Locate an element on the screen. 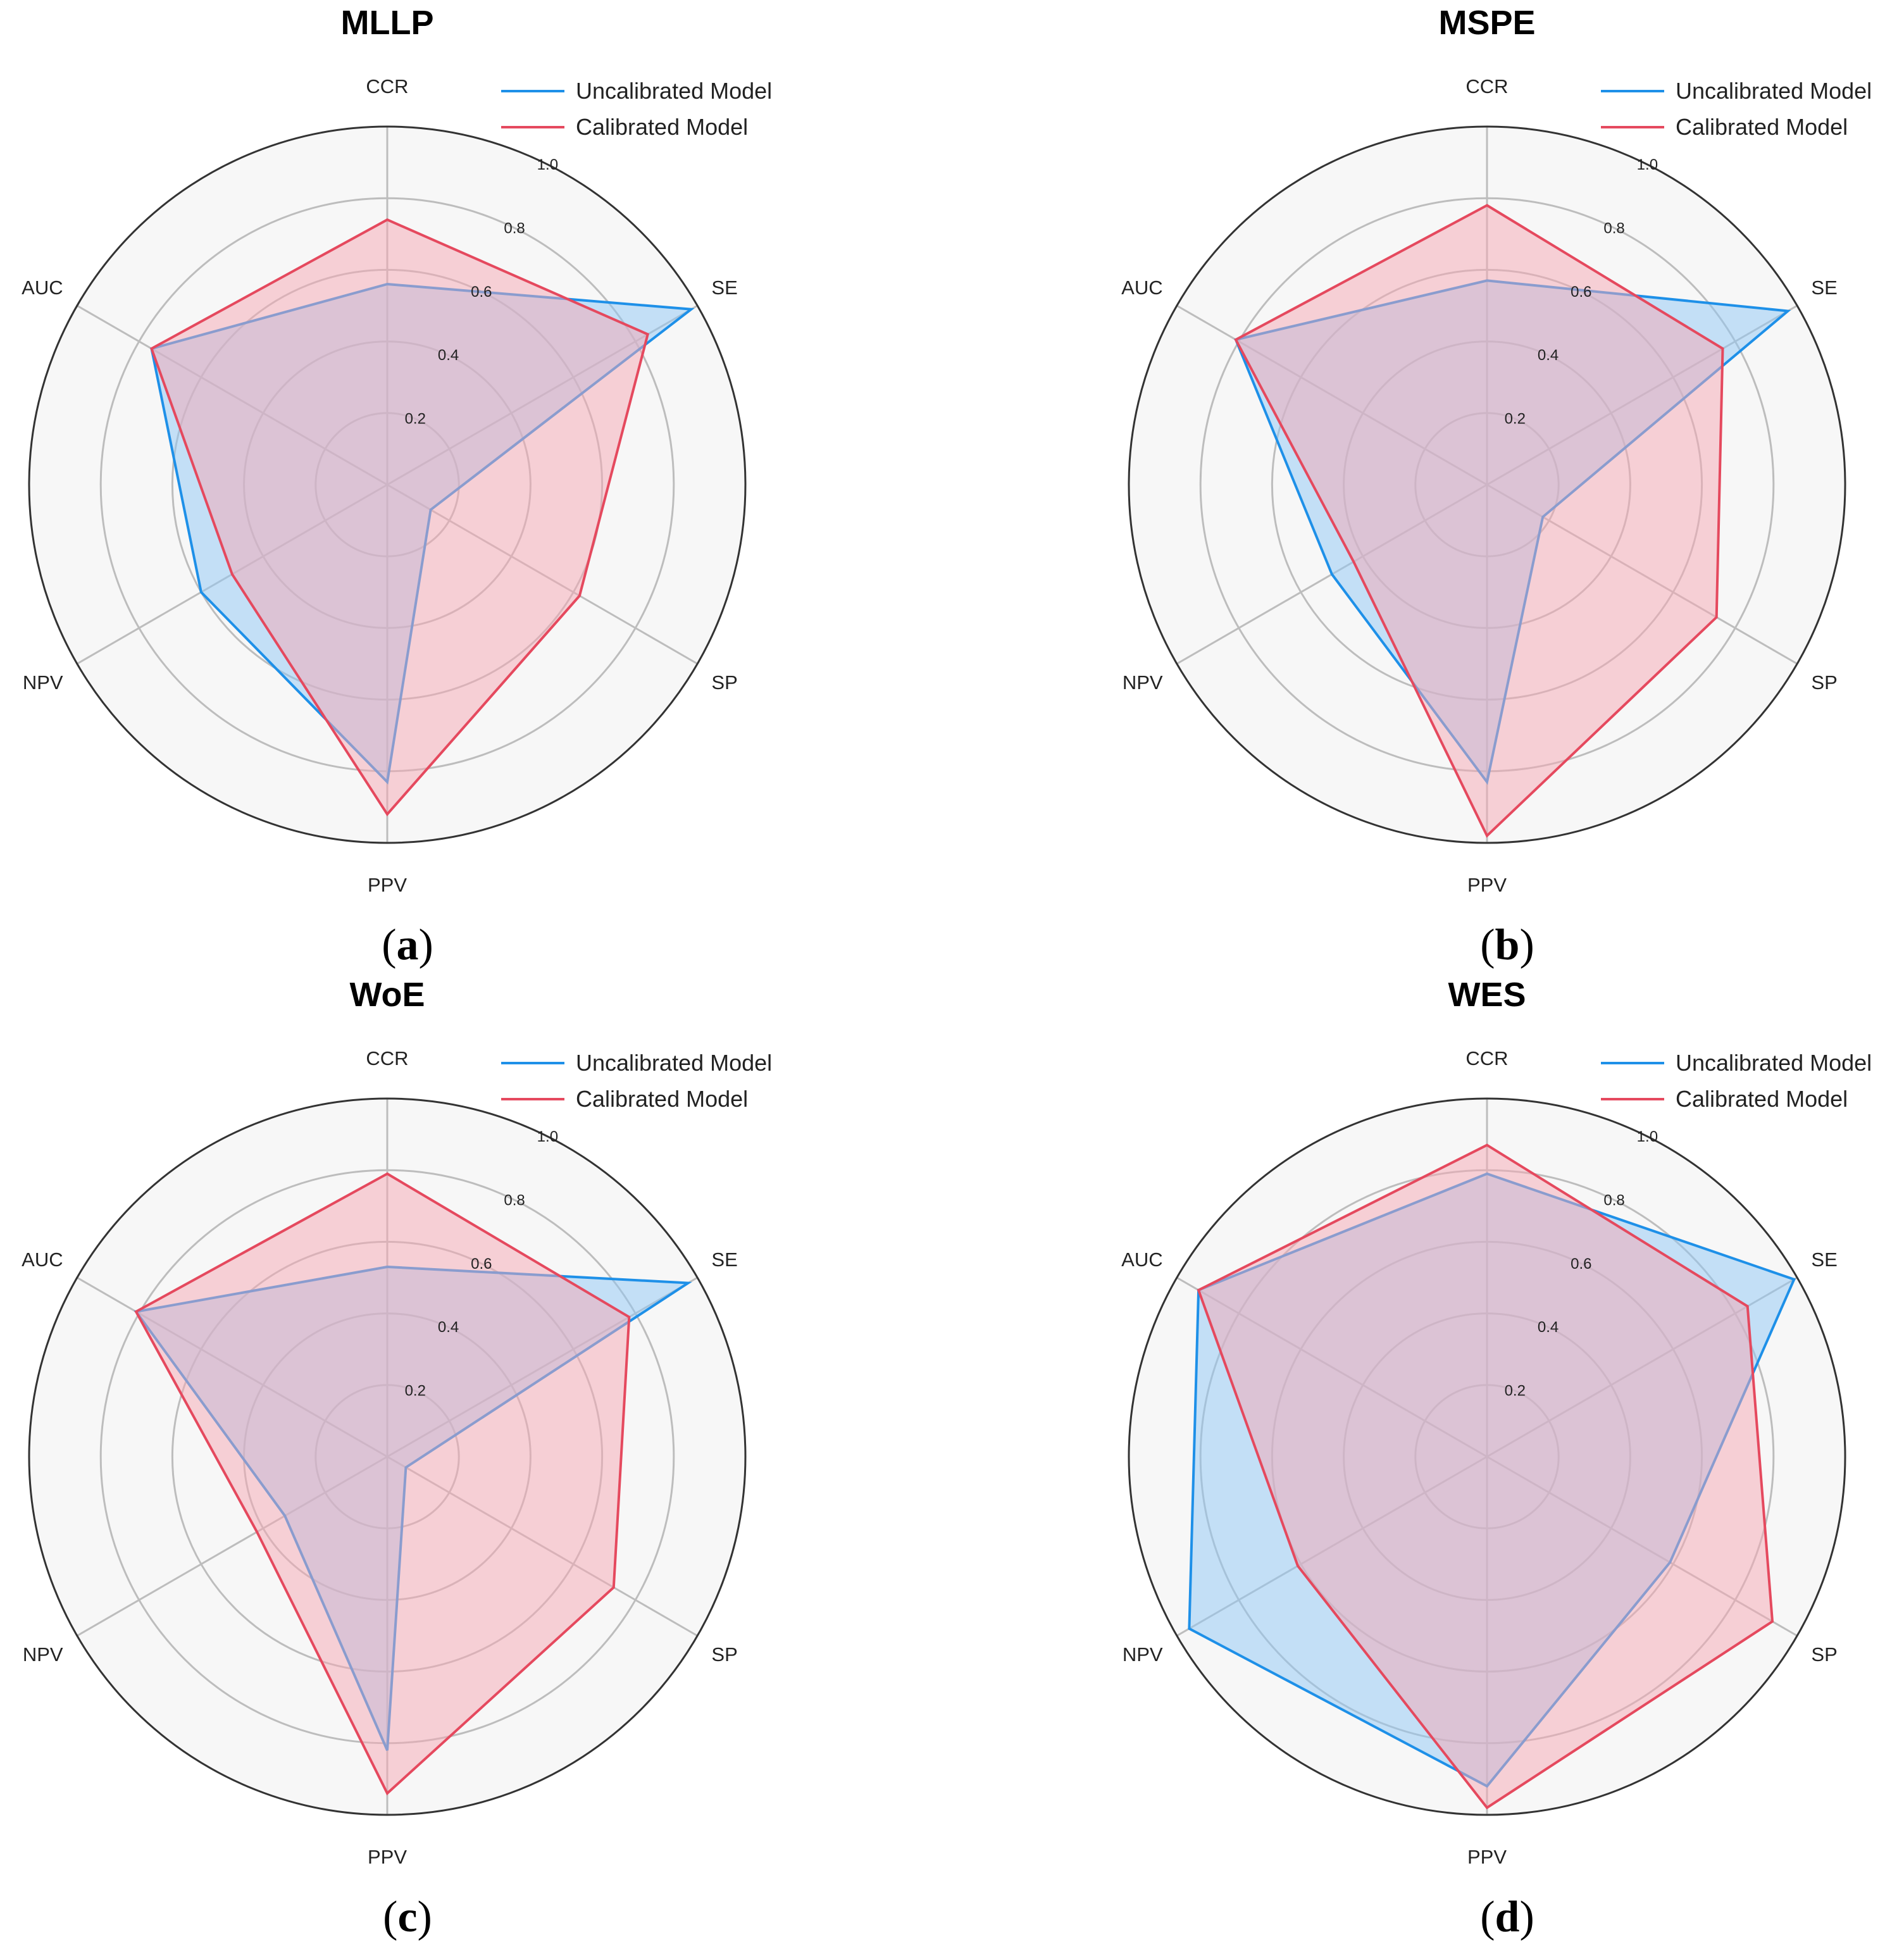 The width and height of the screenshot is (1904, 1949). panel-title: MSPE is located at coordinates (1486, 23).